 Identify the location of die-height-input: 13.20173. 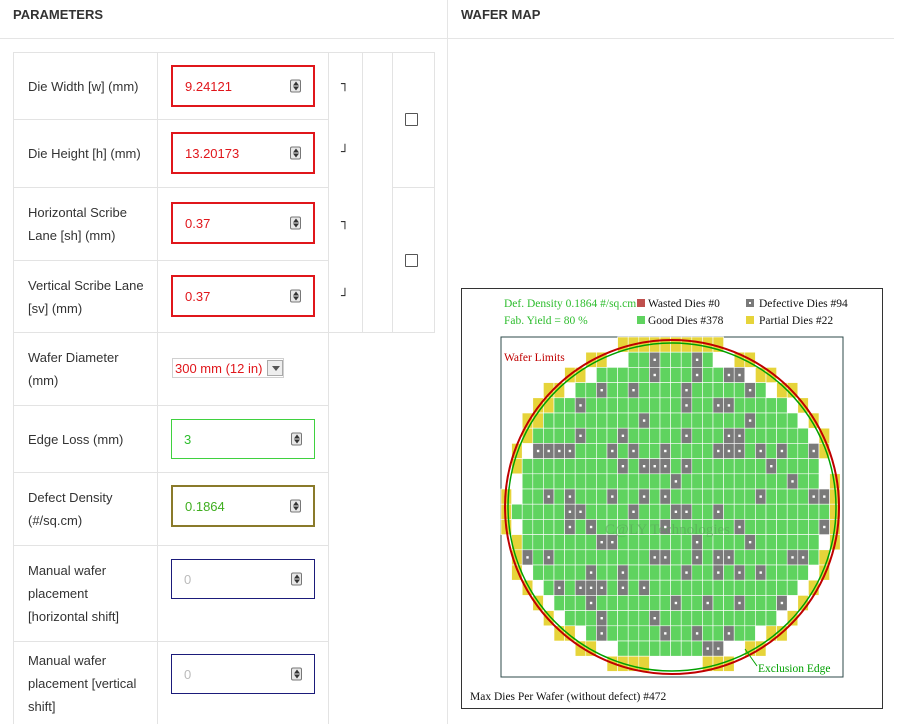
(243, 153).